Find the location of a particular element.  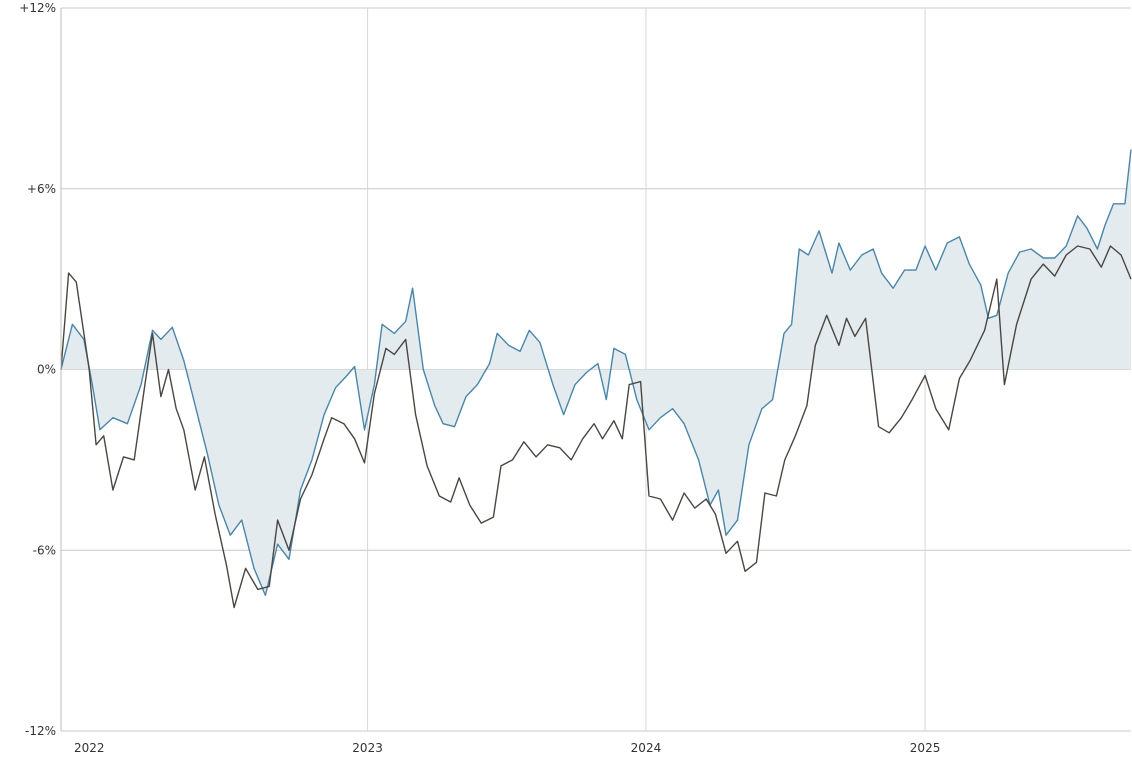

x-tick-labels: 2022 2023 2024 2025 is located at coordinates (507, 748).